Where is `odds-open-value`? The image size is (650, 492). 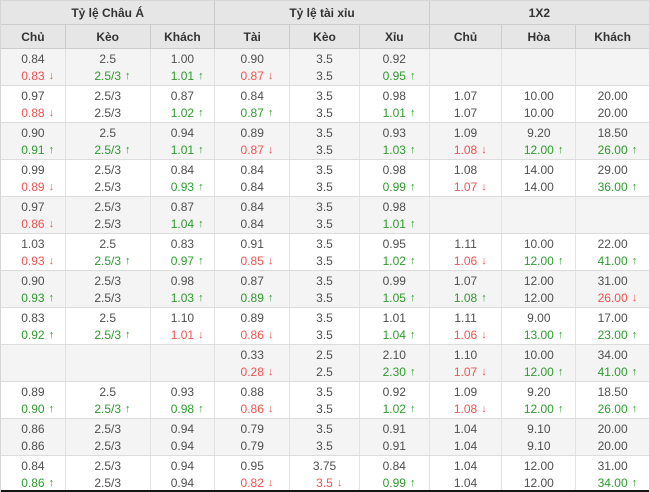 odds-open-value is located at coordinates (466, 59).